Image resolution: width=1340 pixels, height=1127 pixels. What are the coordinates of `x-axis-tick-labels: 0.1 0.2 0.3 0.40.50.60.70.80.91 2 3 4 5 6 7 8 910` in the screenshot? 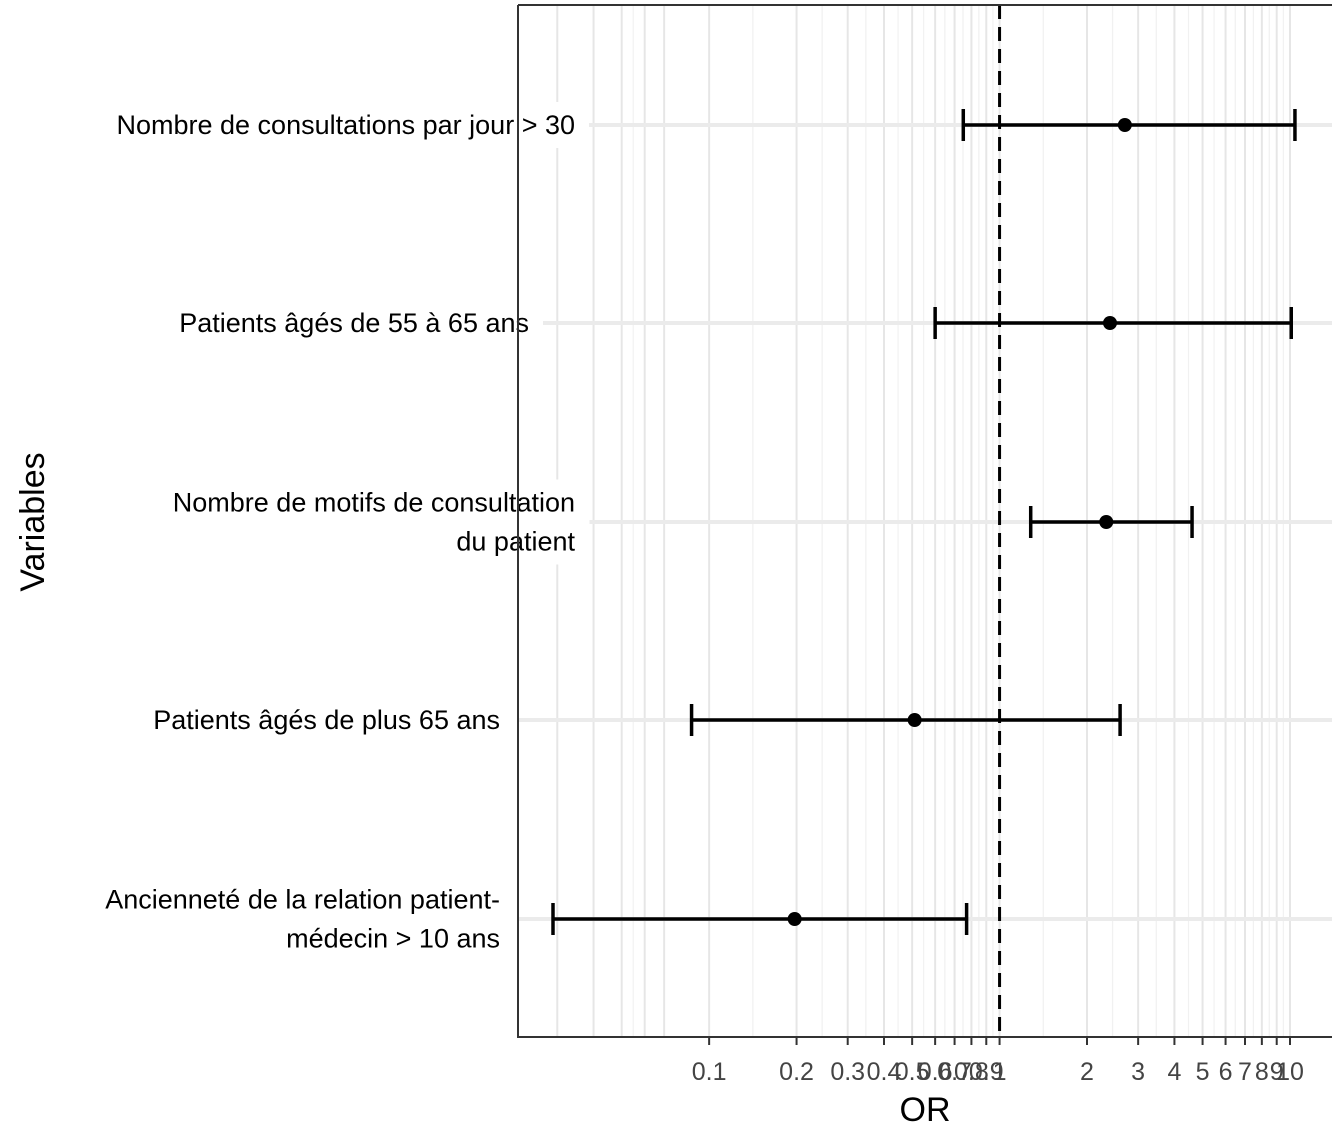 It's located at (998, 1072).